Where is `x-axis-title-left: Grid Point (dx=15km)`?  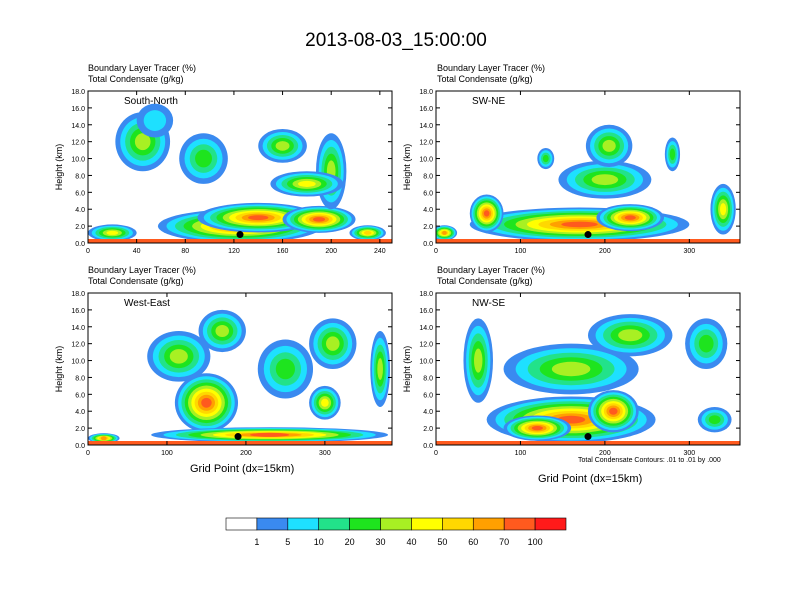 x-axis-title-left: Grid Point (dx=15km) is located at coordinates (242, 469).